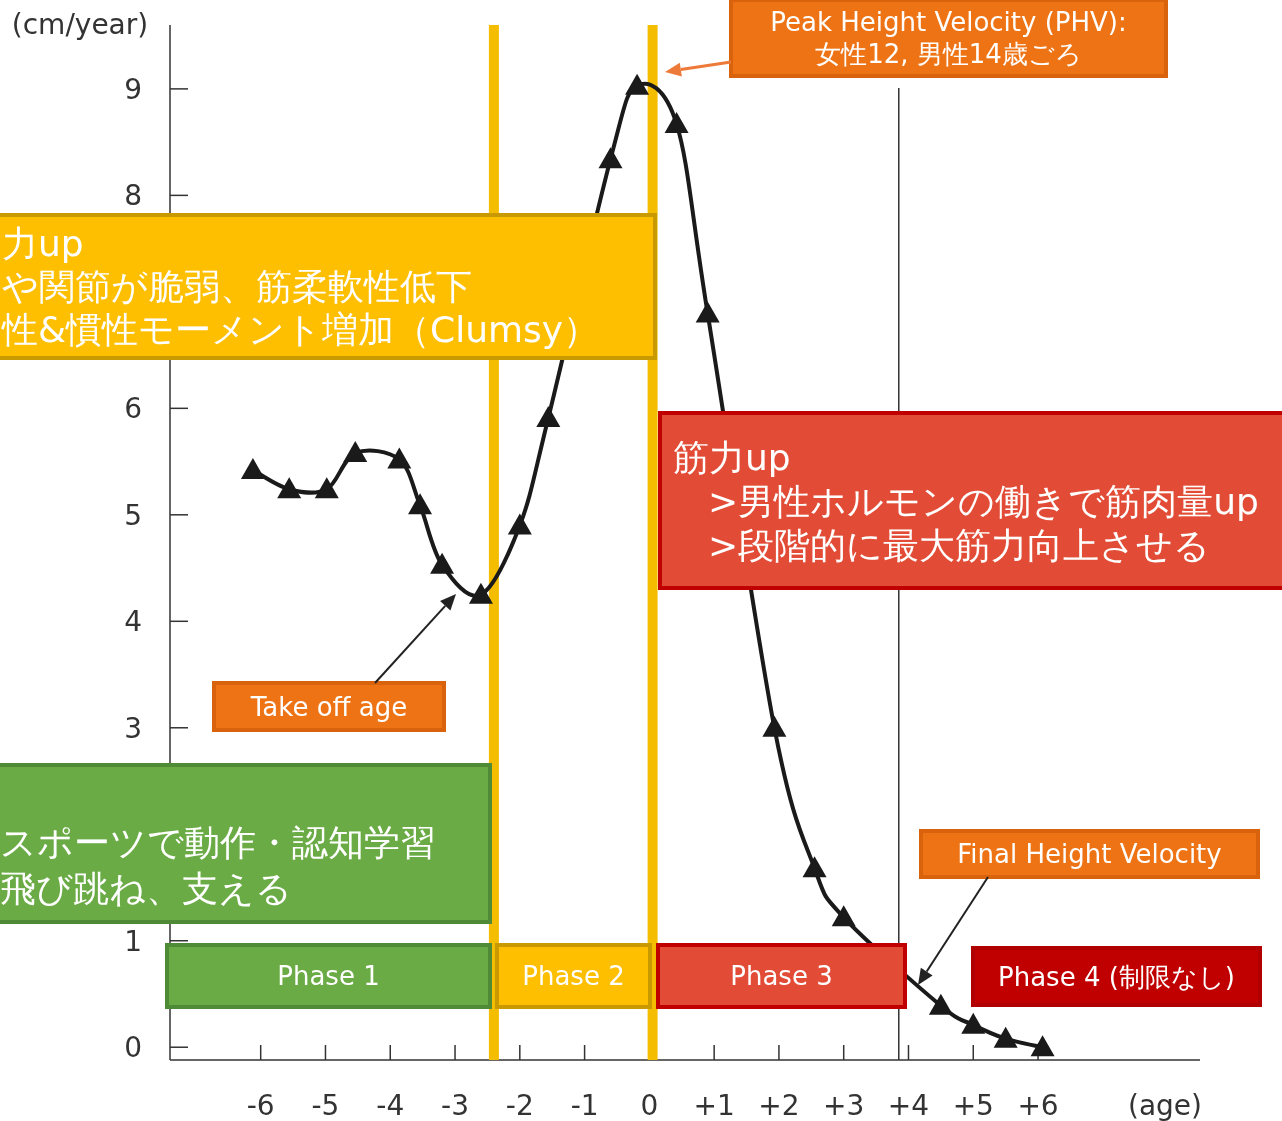  Describe the element at coordinates (908, 1105) in the screenshot. I see `x-tick-label: +4` at that location.